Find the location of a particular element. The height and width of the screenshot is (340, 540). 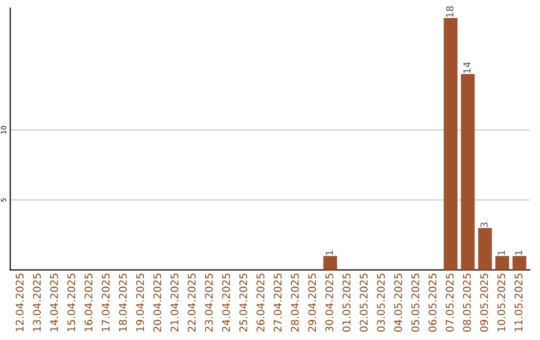

x-tick-label: 24.04.2025 is located at coordinates (226, 303).